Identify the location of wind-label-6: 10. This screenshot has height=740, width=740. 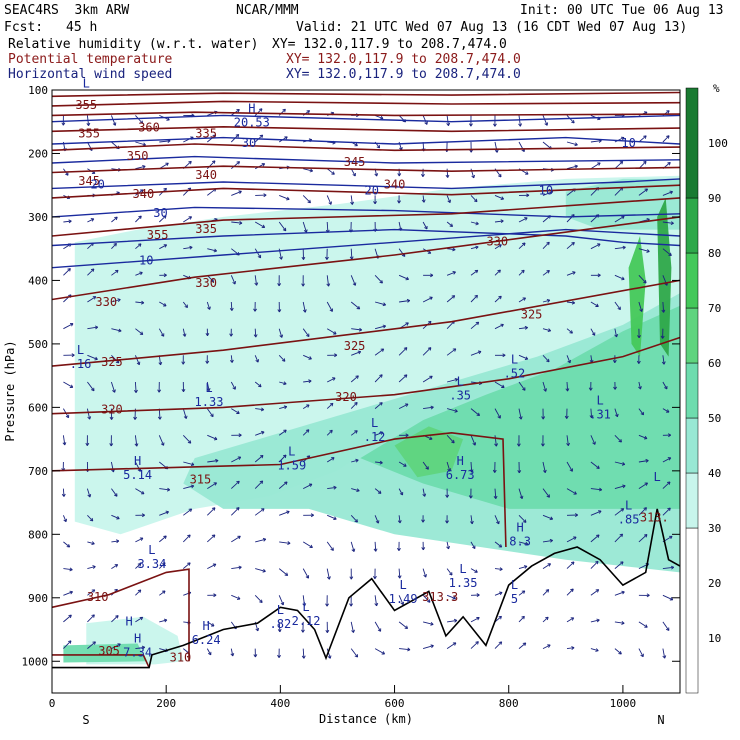
(546, 191).